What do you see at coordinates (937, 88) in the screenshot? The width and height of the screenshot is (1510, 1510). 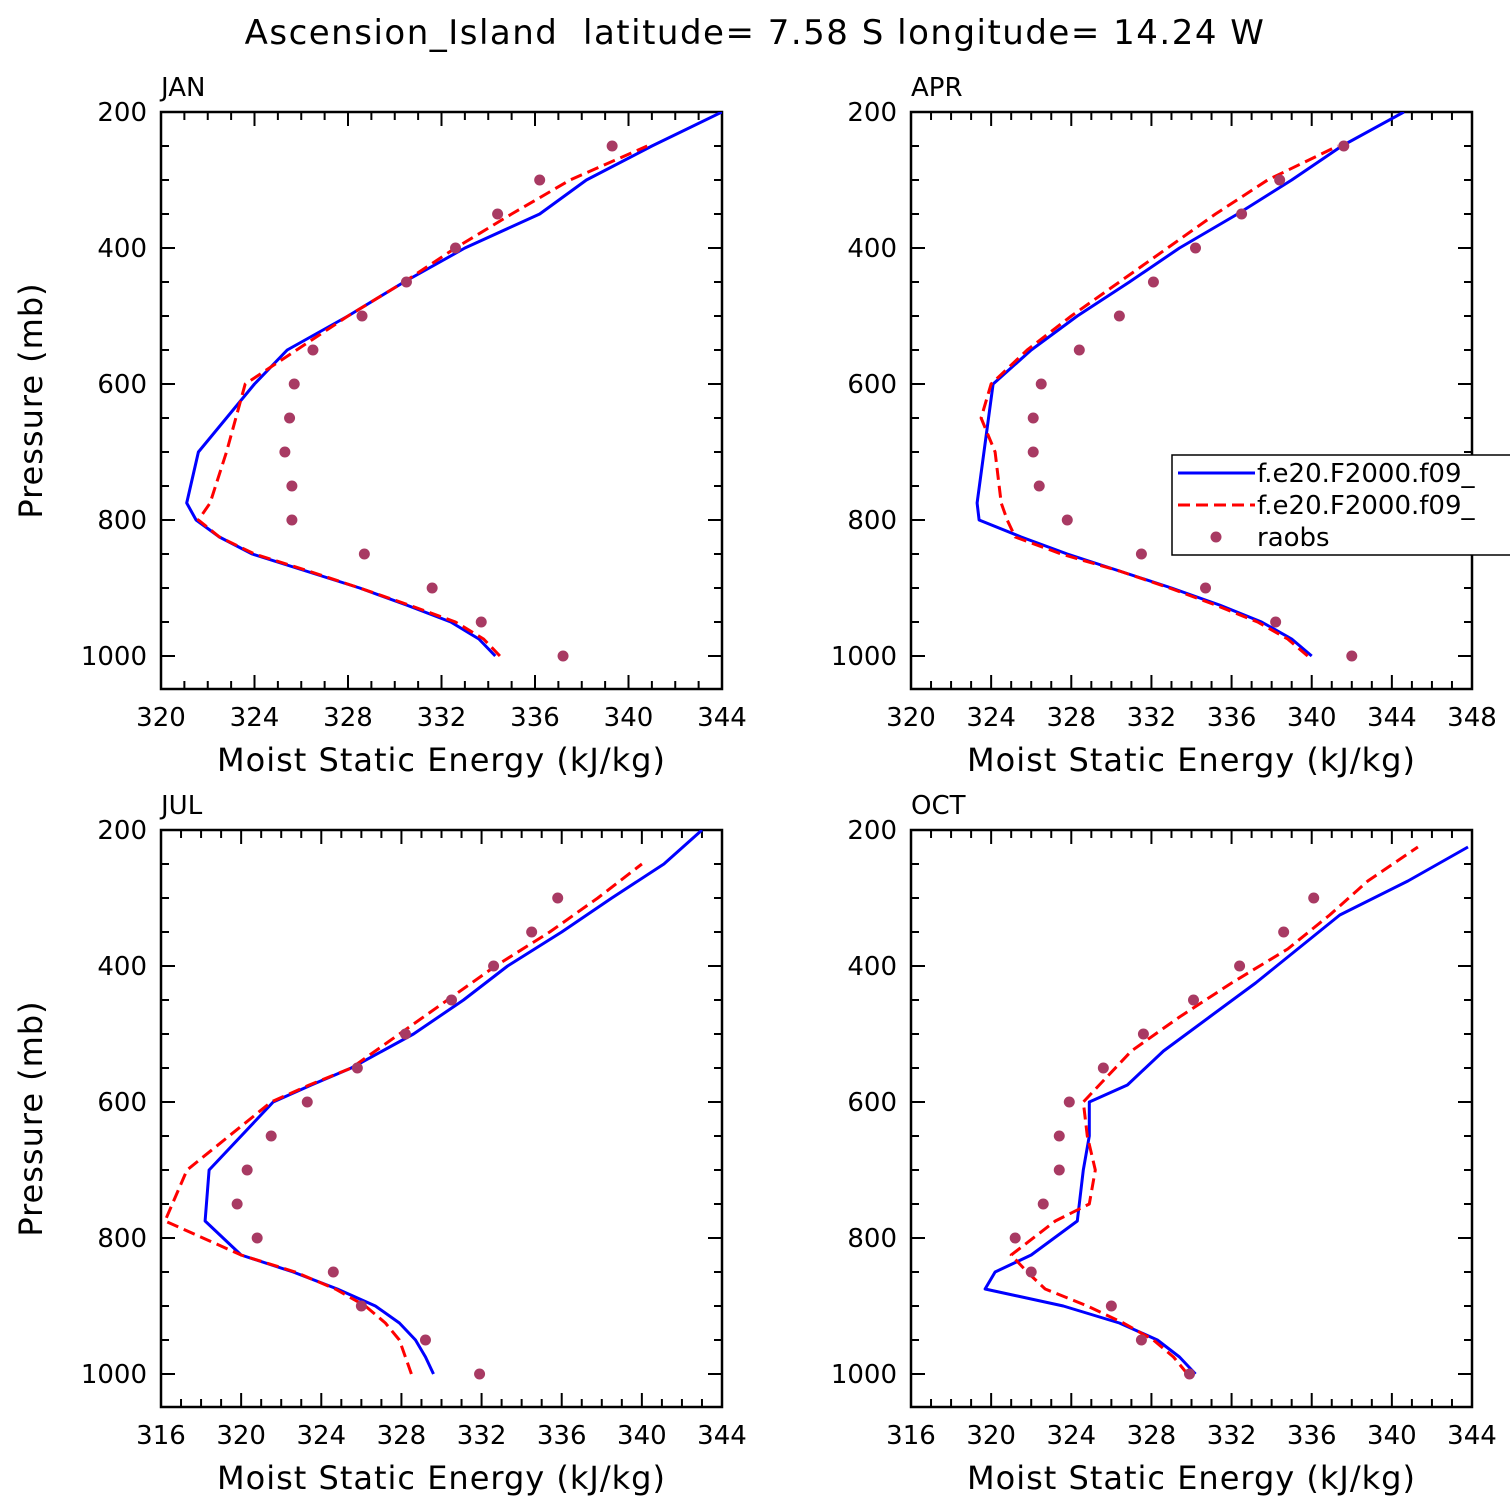 I see `panel-label: APR` at bounding box center [937, 88].